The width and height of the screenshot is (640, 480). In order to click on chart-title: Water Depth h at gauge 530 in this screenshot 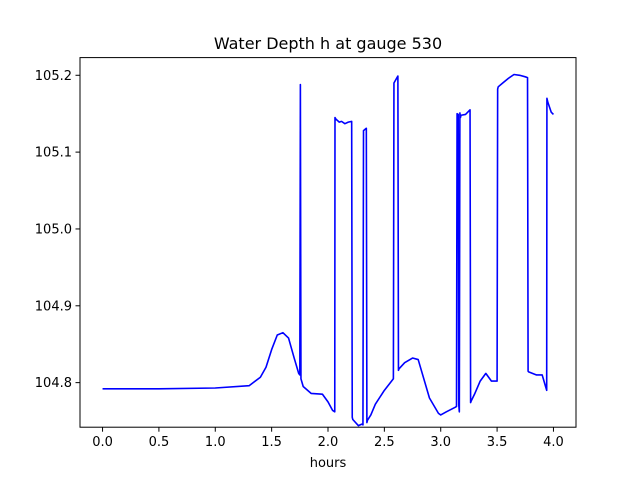, I will do `click(328, 43)`.